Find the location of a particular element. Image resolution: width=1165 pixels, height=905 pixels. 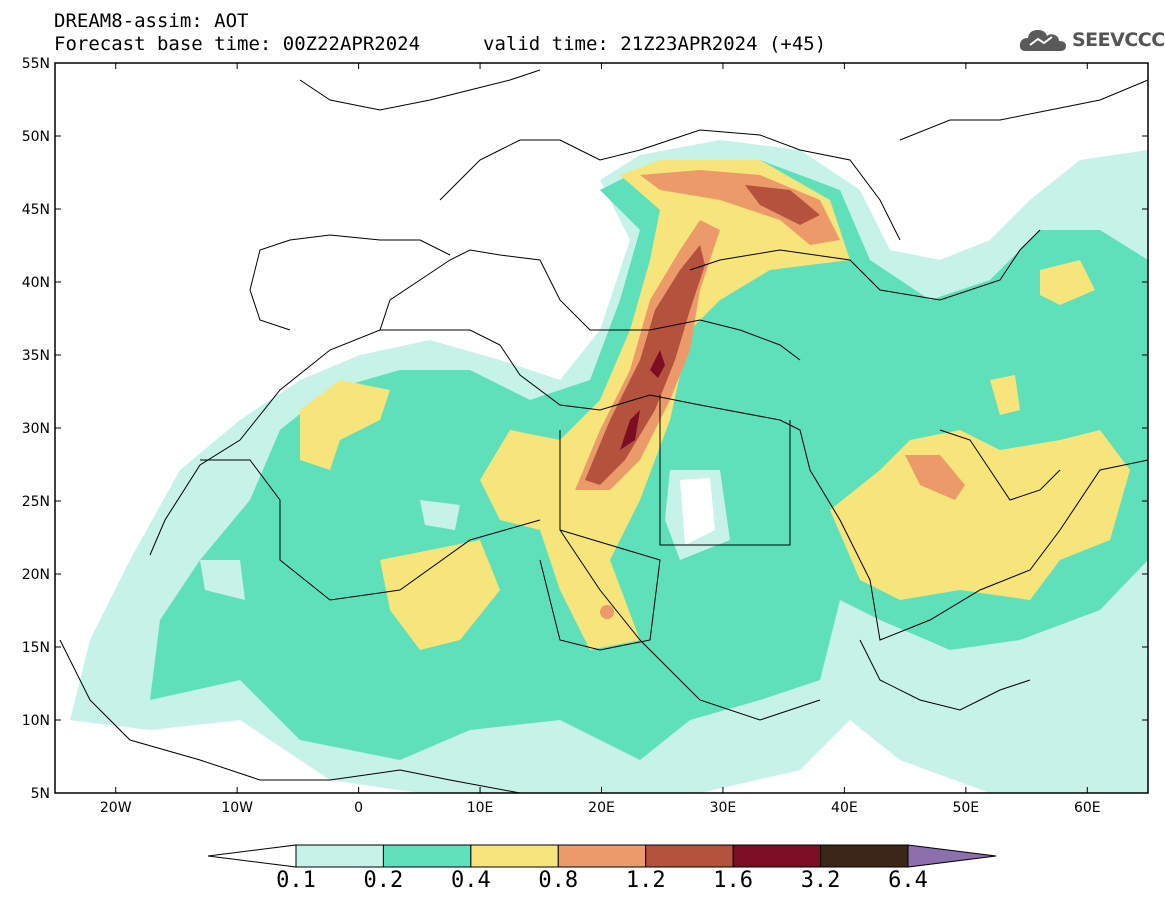

colorbar-label: 0.1 is located at coordinates (296, 880).